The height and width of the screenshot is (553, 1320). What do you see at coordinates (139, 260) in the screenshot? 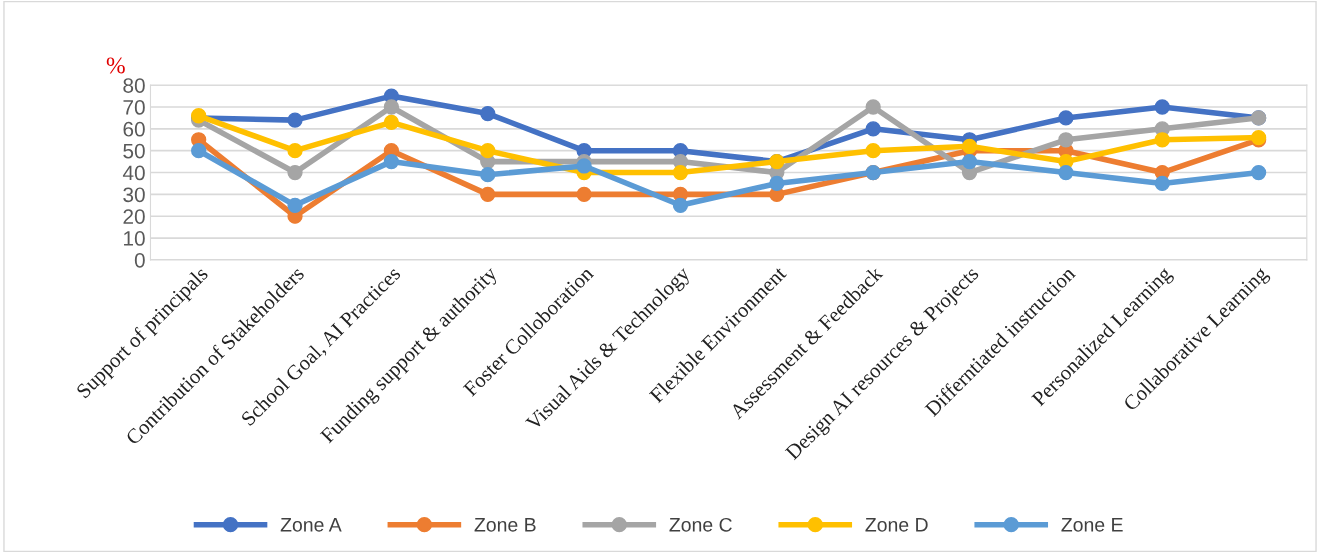
I see `y-tick-label: 0` at bounding box center [139, 260].